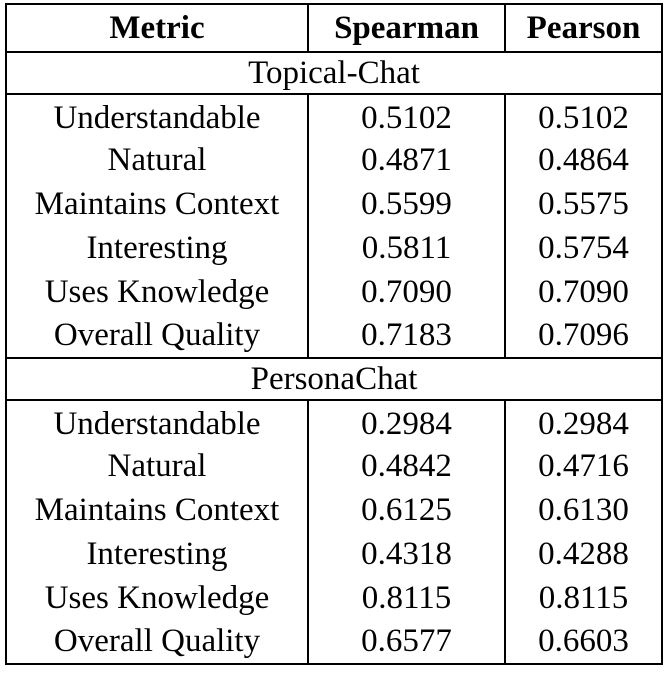 This screenshot has height=677, width=666. I want to click on spearman-value: 0.6125, so click(406, 510).